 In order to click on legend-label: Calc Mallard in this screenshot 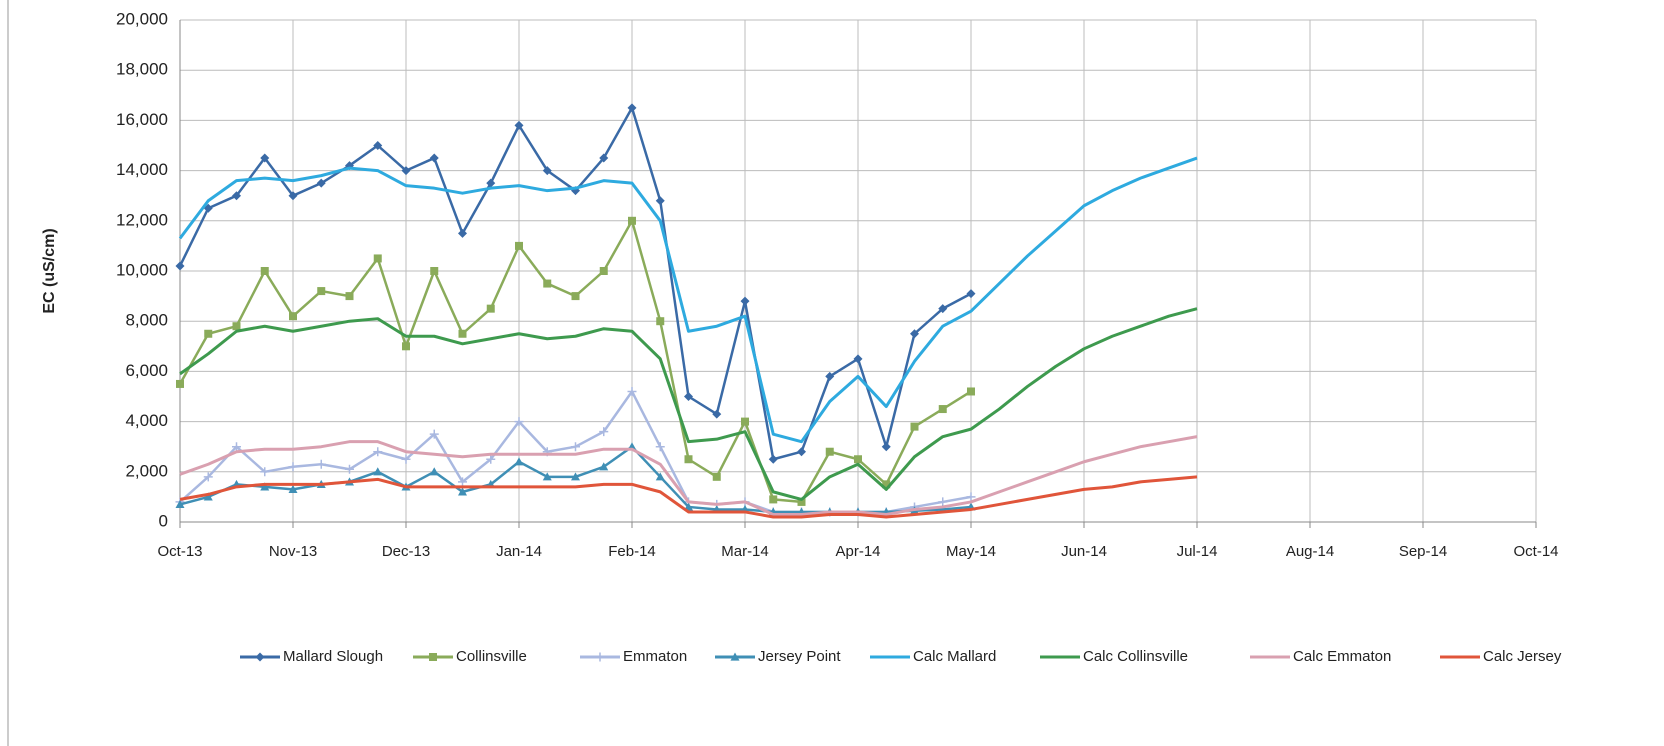, I will do `click(954, 656)`.